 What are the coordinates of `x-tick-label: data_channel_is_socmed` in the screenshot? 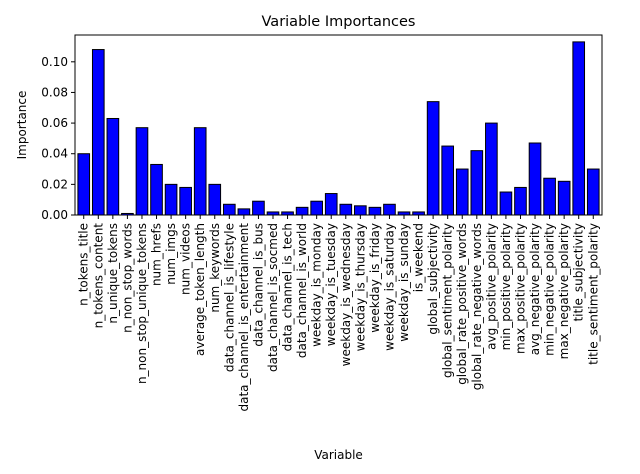 It's located at (273, 297).